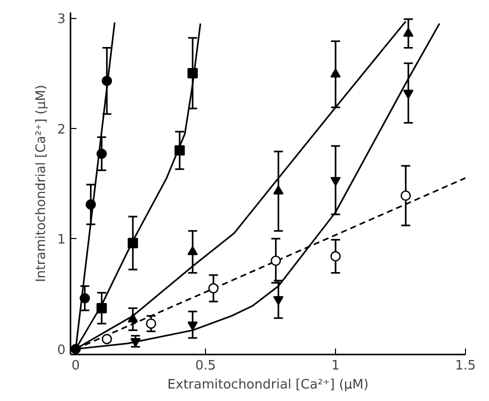 The image size is (489, 401). What do you see at coordinates (268, 385) in the screenshot?
I see `x-axis-title: Extramitochondrial [Ca²⁺] (µM)` at bounding box center [268, 385].